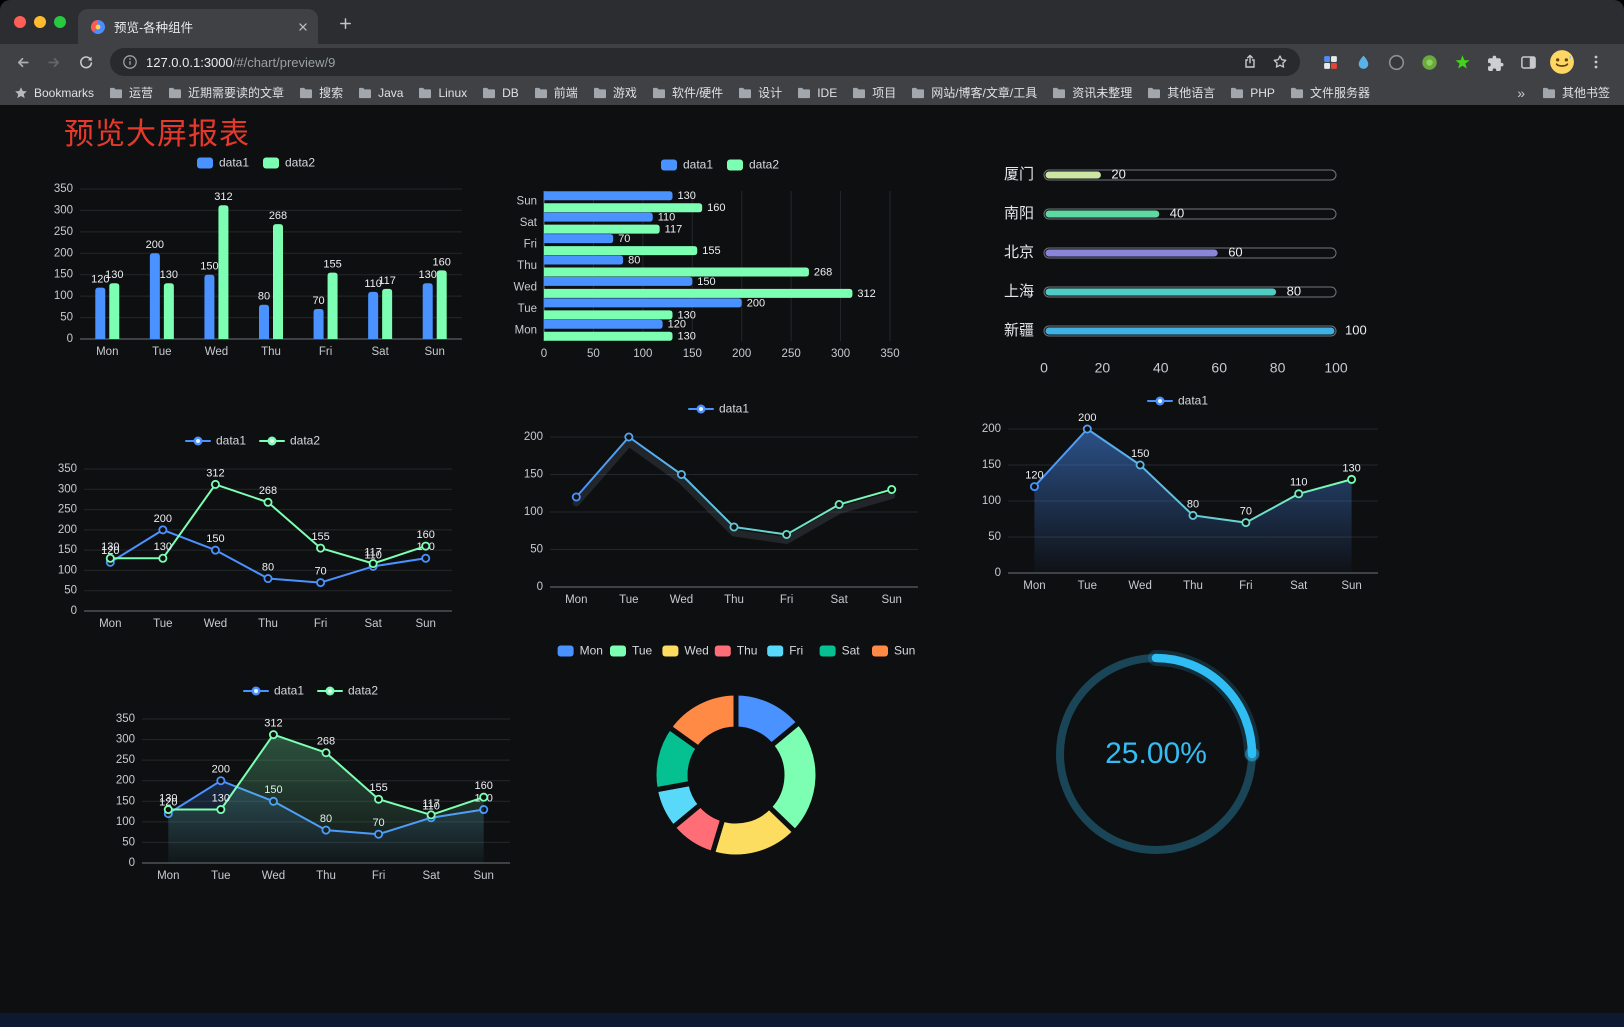  I want to click on bookmark-folder: DB, so click(500, 93).